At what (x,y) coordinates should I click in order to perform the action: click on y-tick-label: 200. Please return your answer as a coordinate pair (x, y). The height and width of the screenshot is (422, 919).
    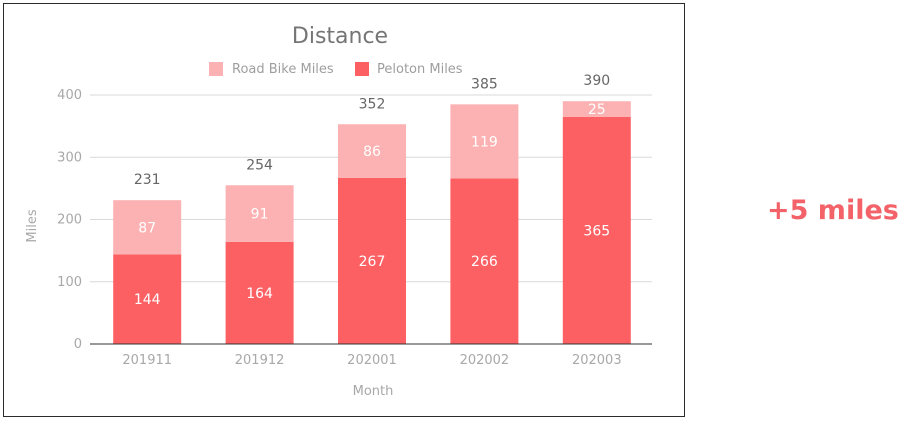
    Looking at the image, I should click on (69, 220).